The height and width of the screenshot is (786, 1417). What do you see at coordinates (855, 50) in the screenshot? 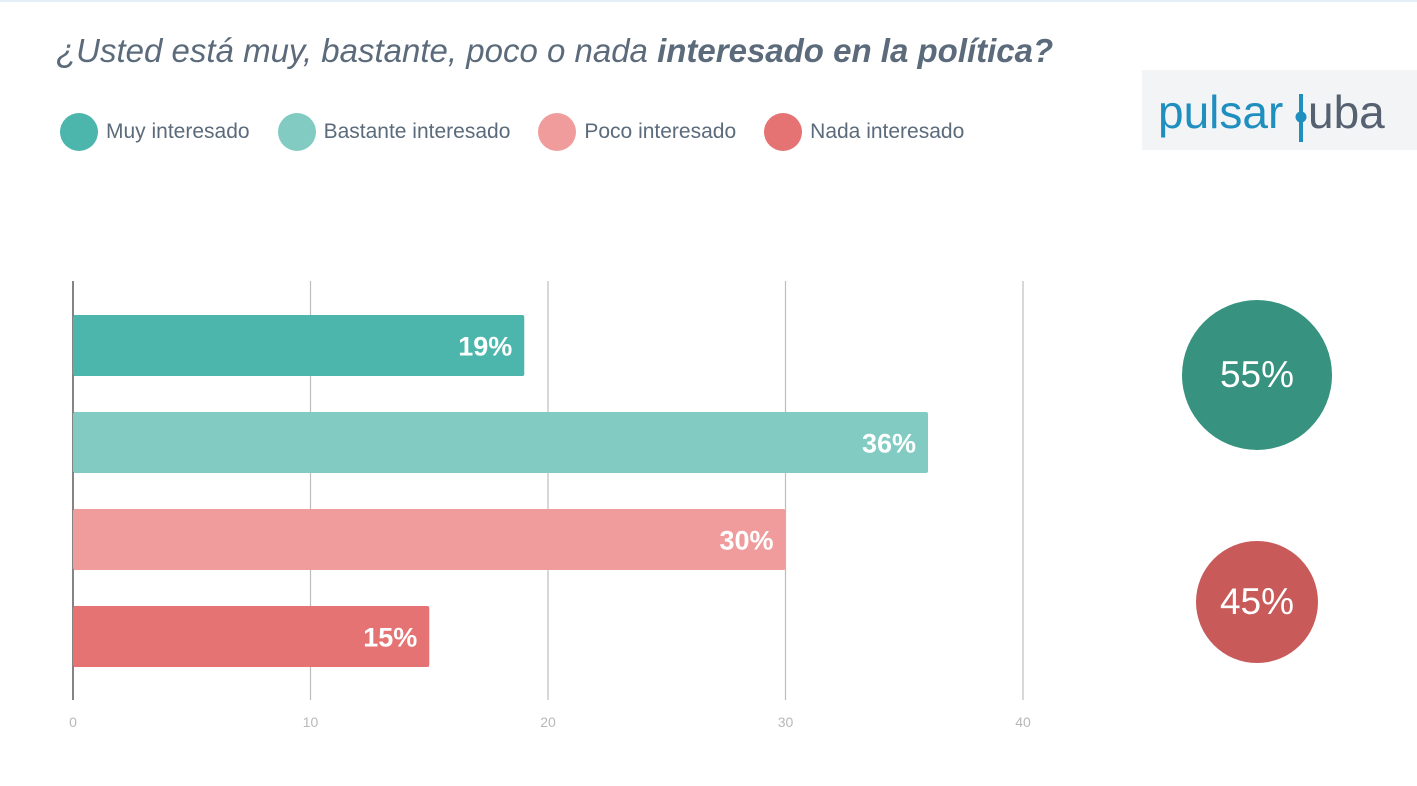
I see `title-emphasis: interesado en la política?` at bounding box center [855, 50].